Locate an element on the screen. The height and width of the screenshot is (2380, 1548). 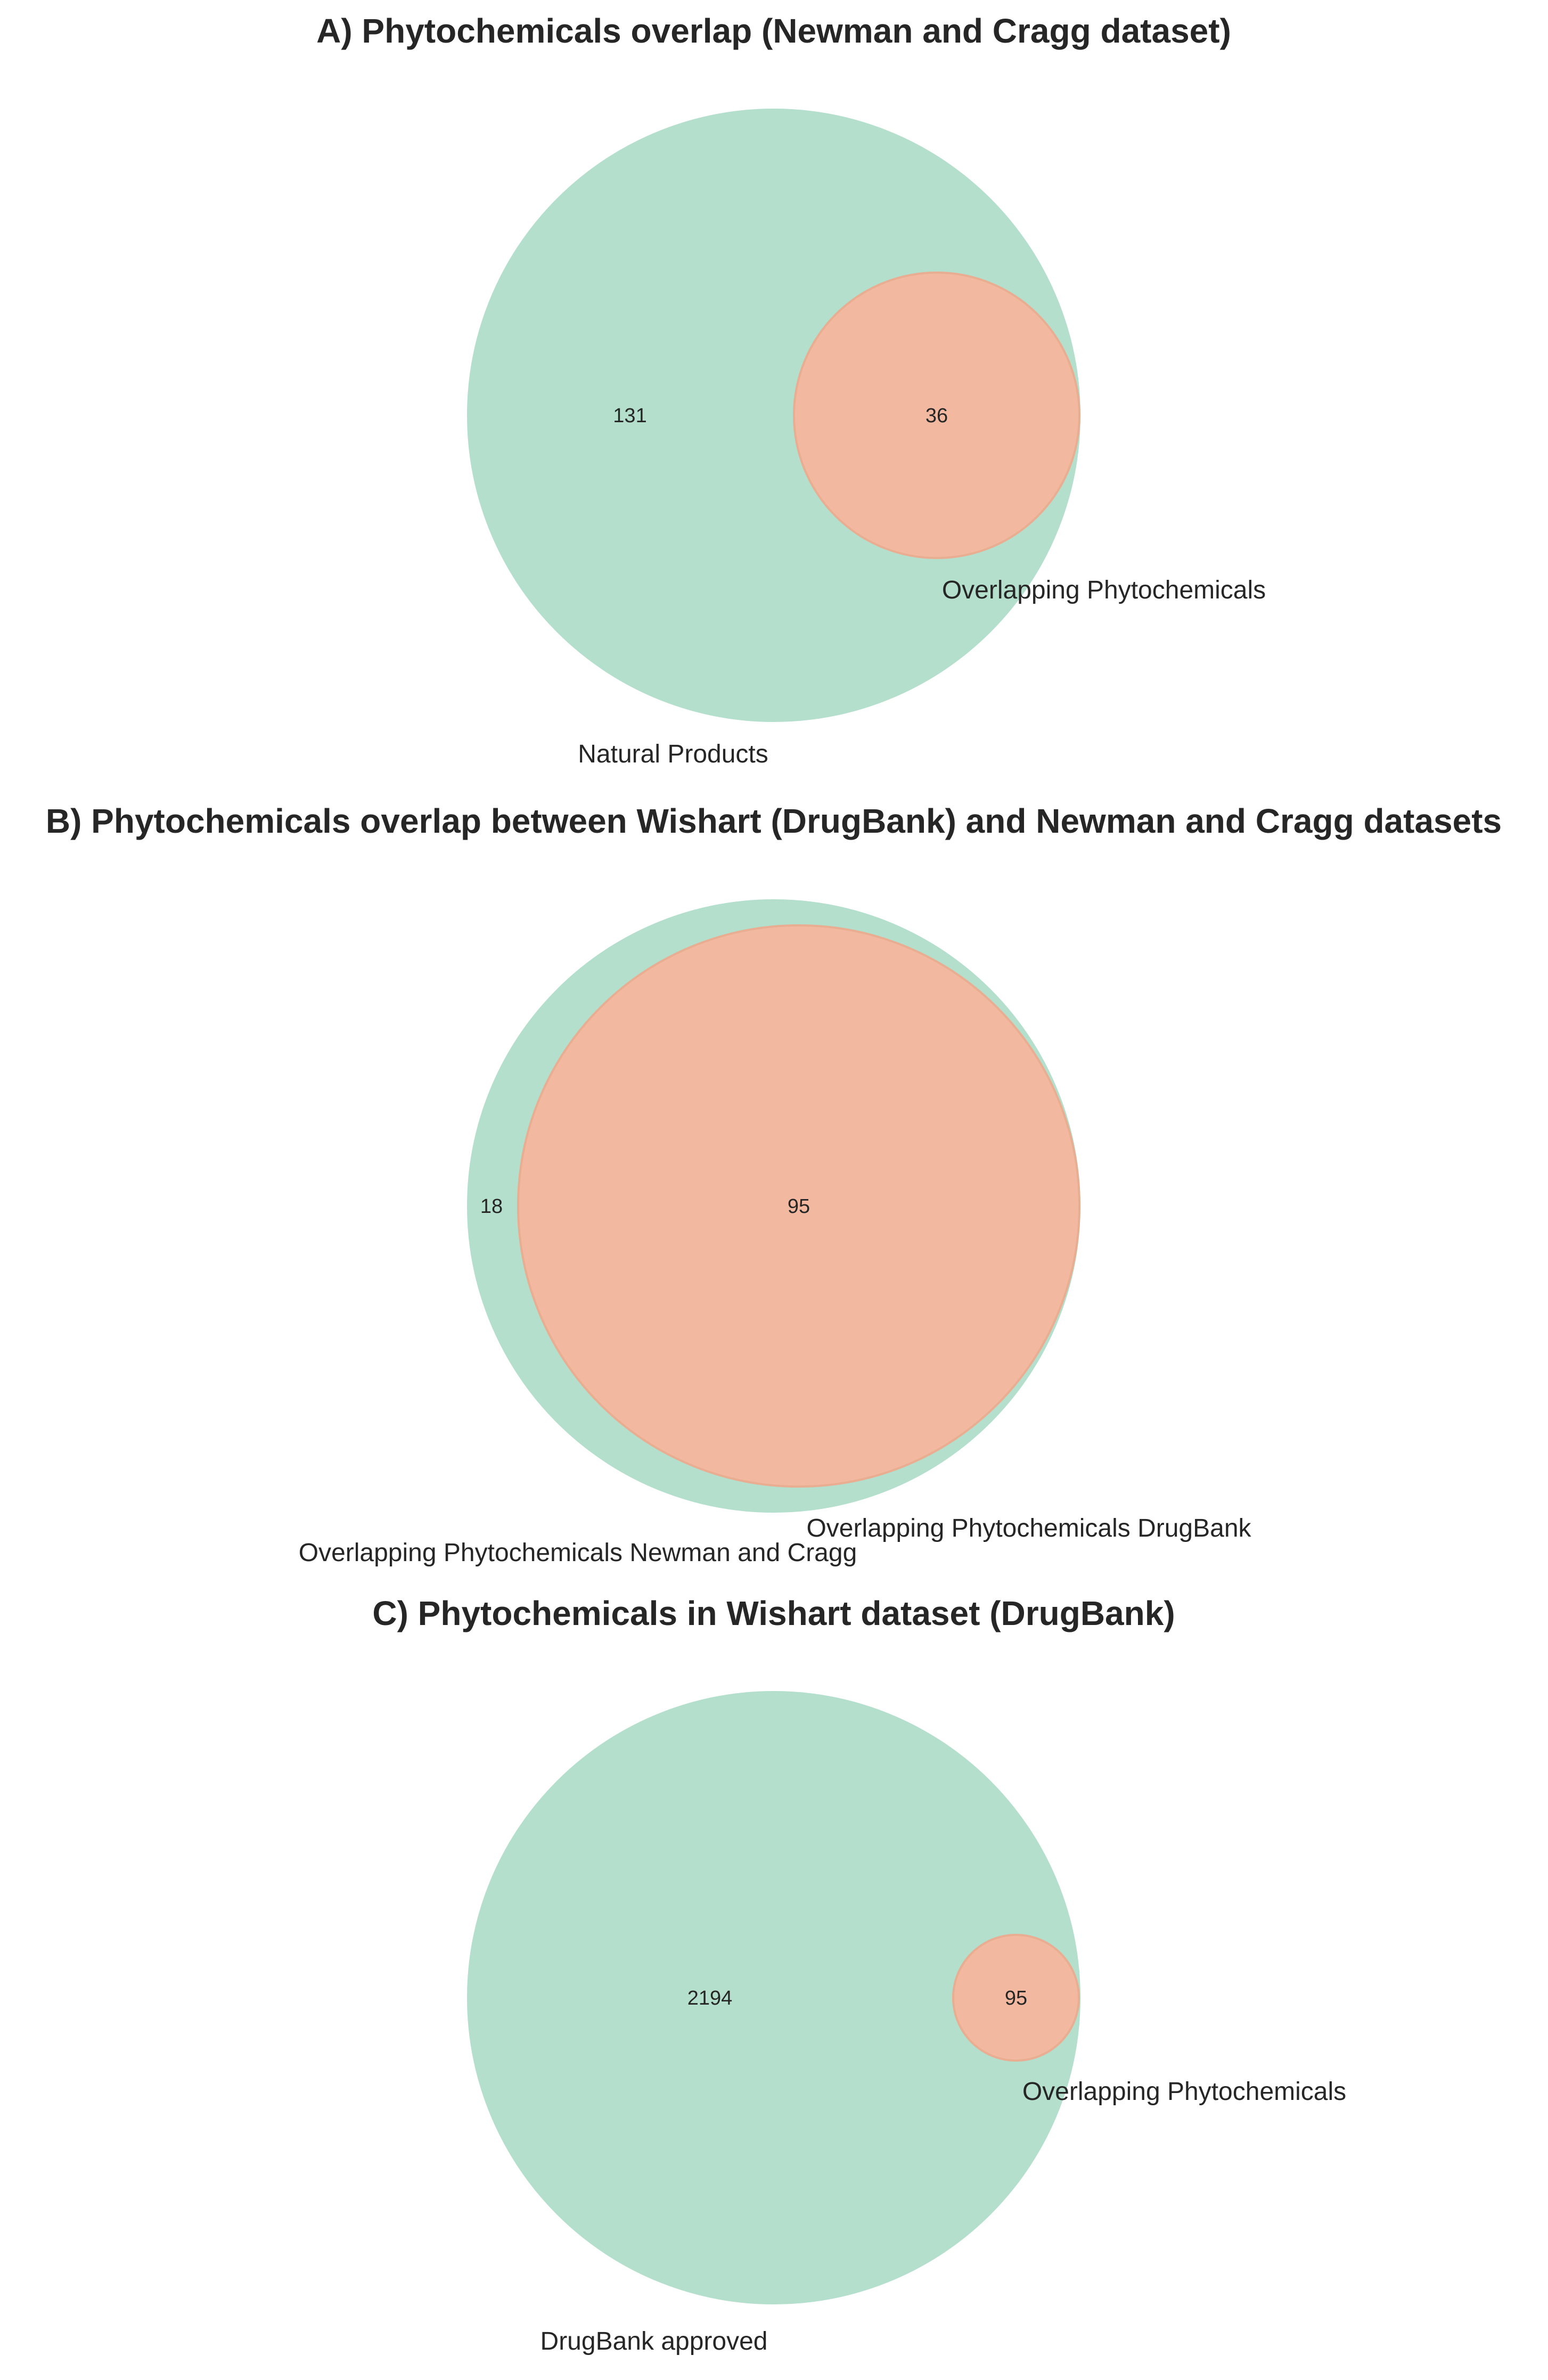
panel-b-overlap-count: 95 is located at coordinates (799, 1206).